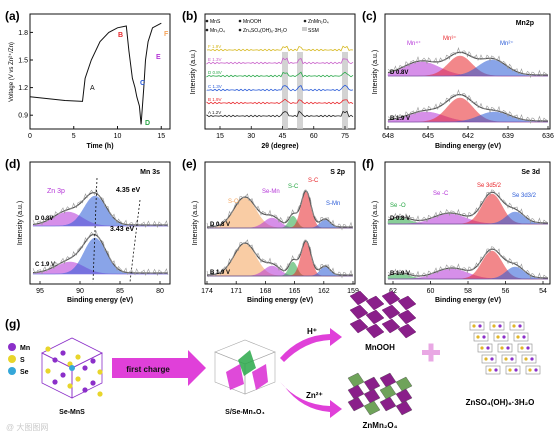 This screenshot has height=434, width=554. What do you see at coordinates (128, 190) in the screenshot?
I see `split-d: 4.35 eV` at bounding box center [128, 190].